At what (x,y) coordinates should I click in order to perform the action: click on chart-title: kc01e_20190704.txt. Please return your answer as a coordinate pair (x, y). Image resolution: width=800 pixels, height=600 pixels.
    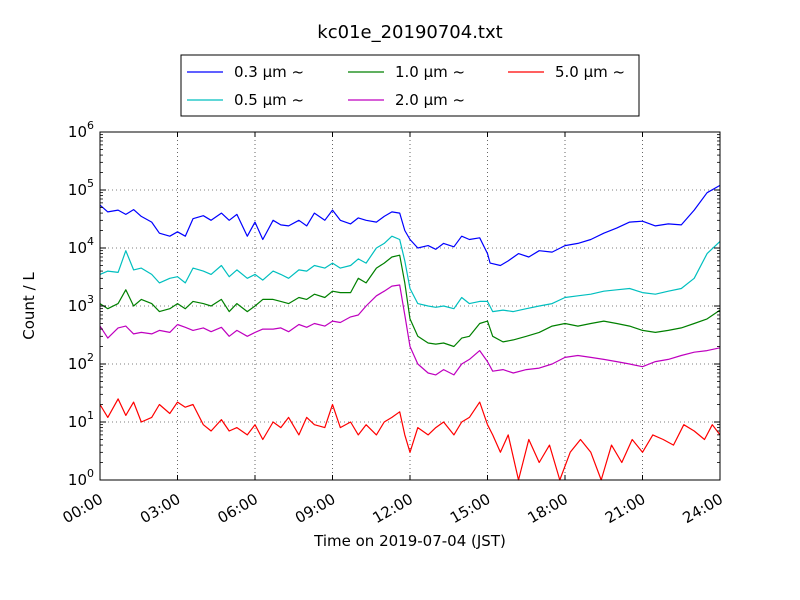
    Looking at the image, I should click on (409, 32).